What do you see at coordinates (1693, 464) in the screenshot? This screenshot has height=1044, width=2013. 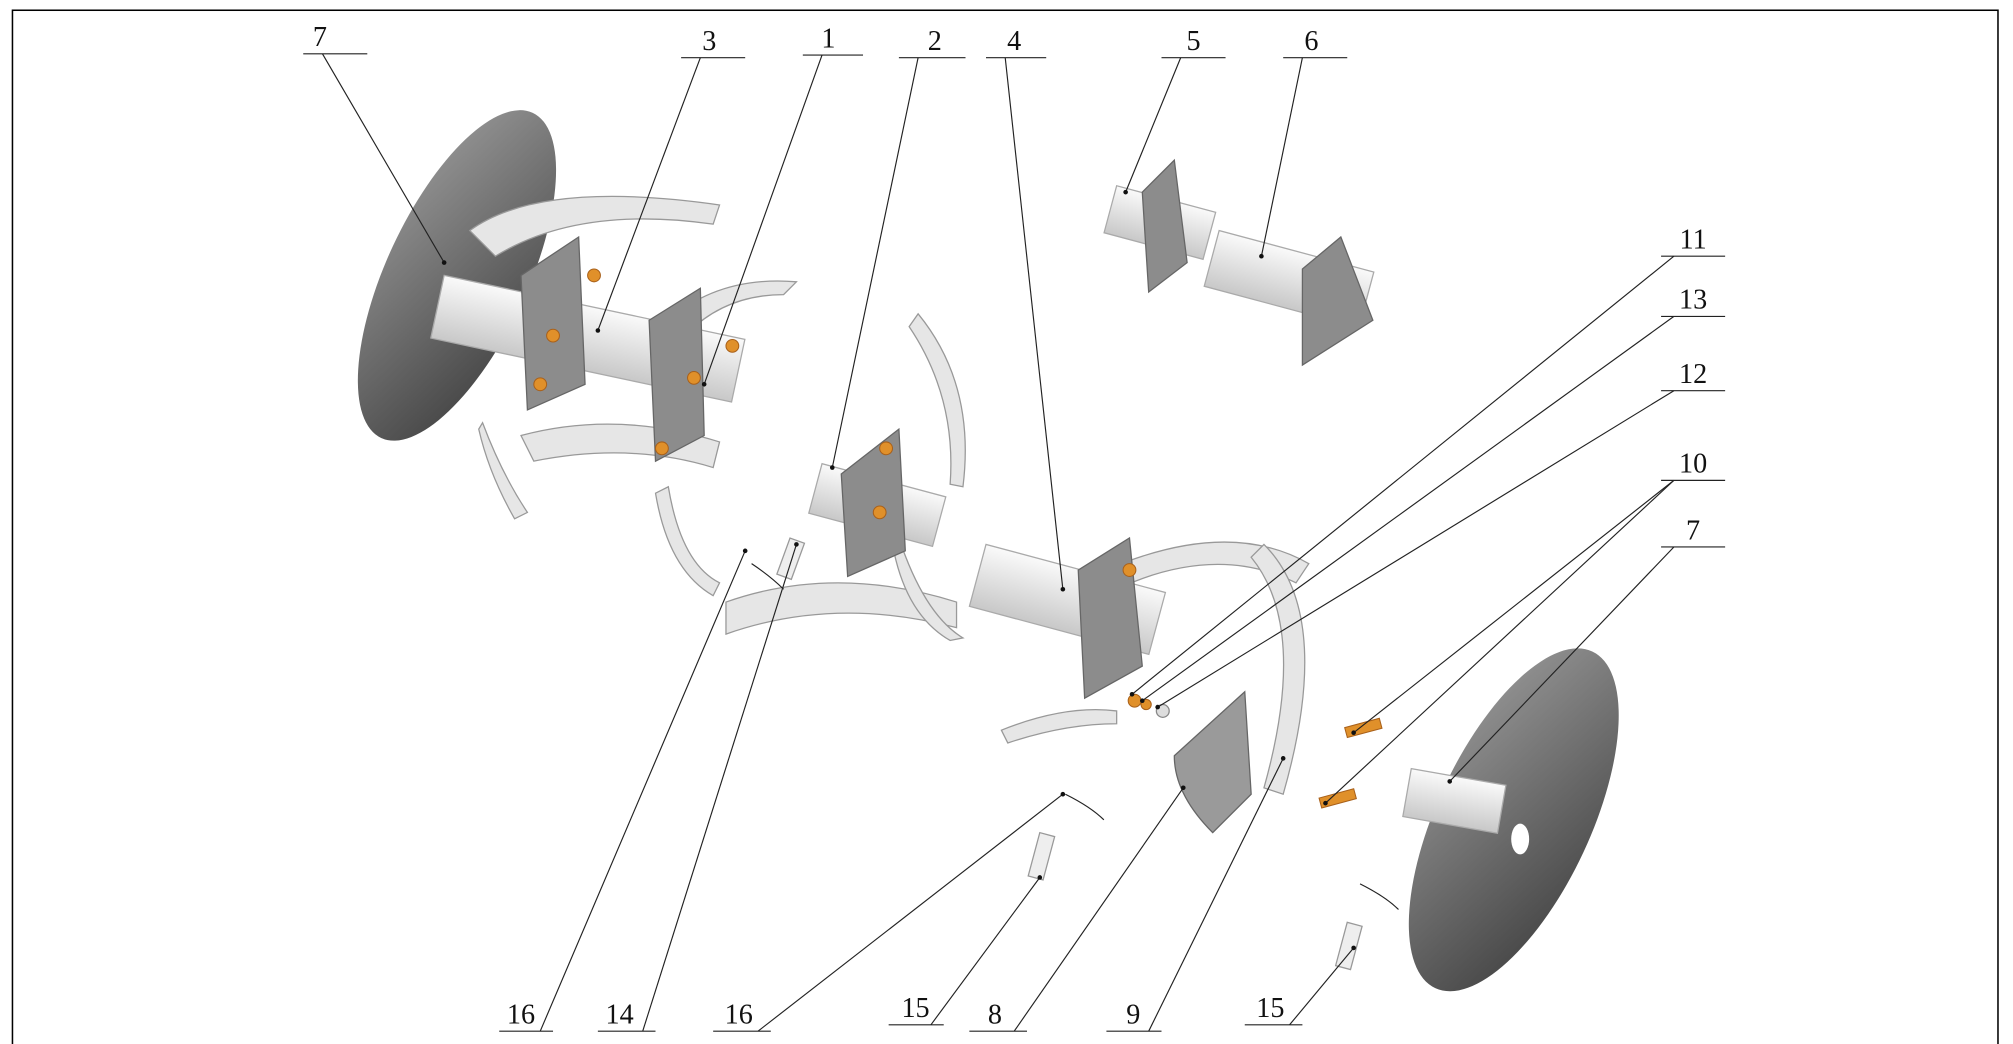 I see `callout-label: 10` at bounding box center [1693, 464].